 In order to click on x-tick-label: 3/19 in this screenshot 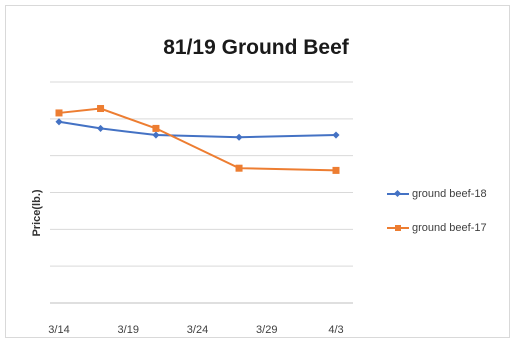, I will do `click(128, 330)`.